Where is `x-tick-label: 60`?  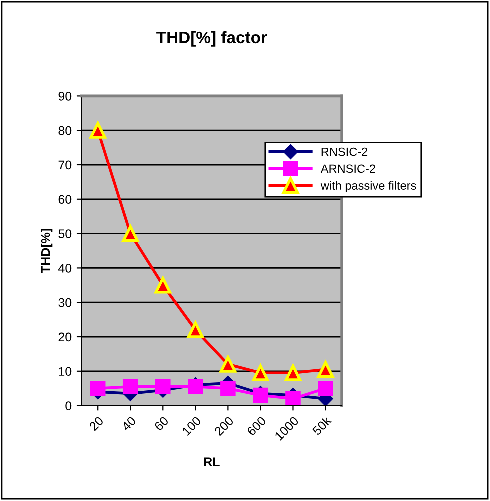
x-tick-label: 60 is located at coordinates (162, 424).